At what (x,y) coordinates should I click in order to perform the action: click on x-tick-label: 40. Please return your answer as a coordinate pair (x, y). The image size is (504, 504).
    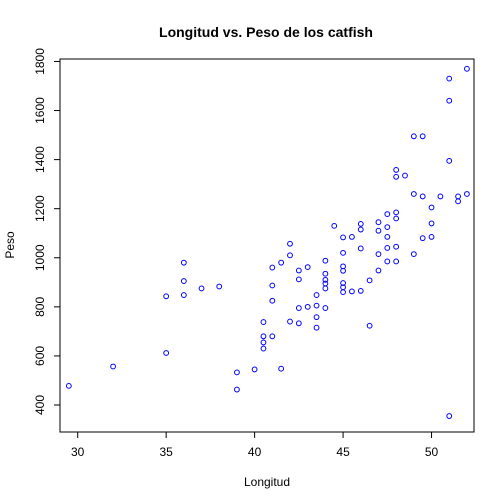
    Looking at the image, I should click on (255, 452).